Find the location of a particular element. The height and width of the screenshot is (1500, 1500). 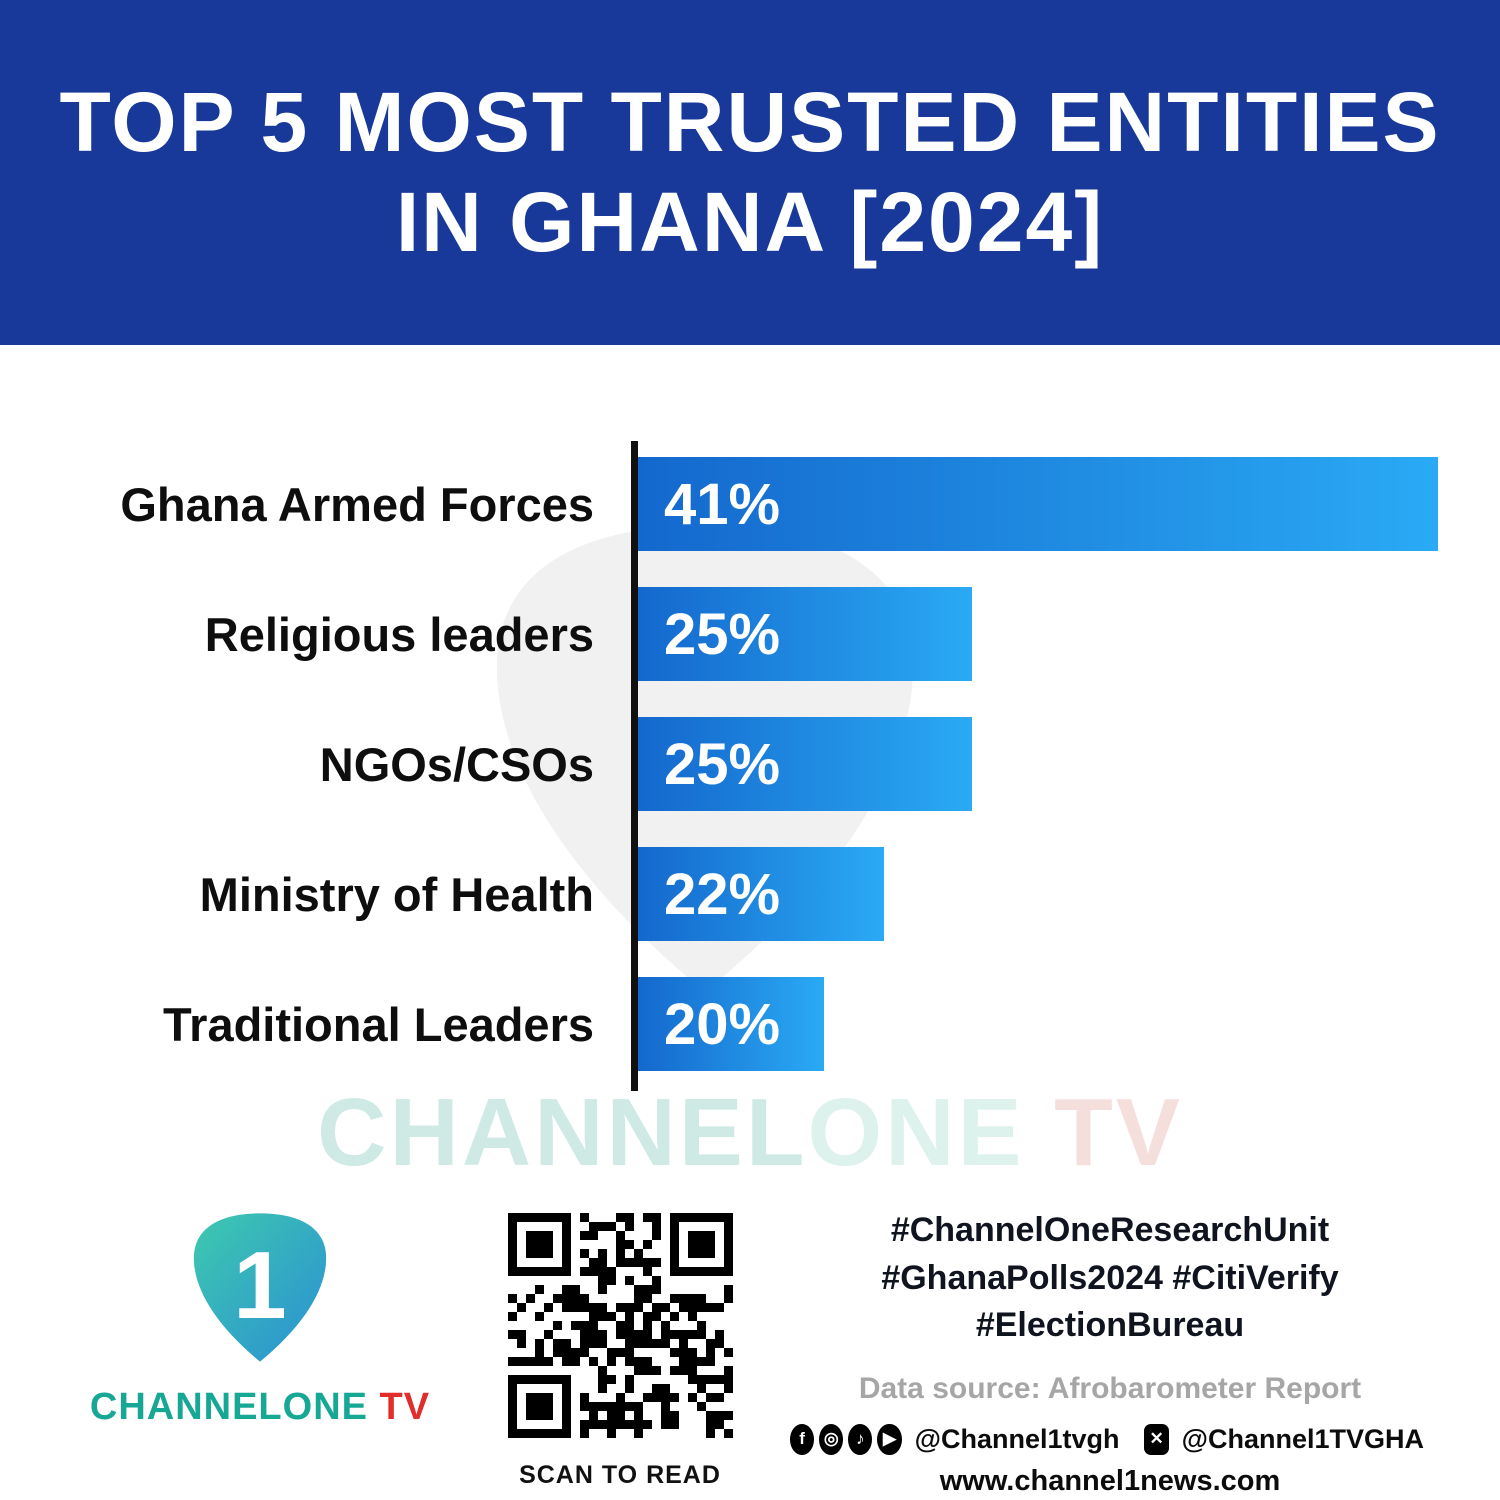

bar: 41% is located at coordinates (1038, 504).